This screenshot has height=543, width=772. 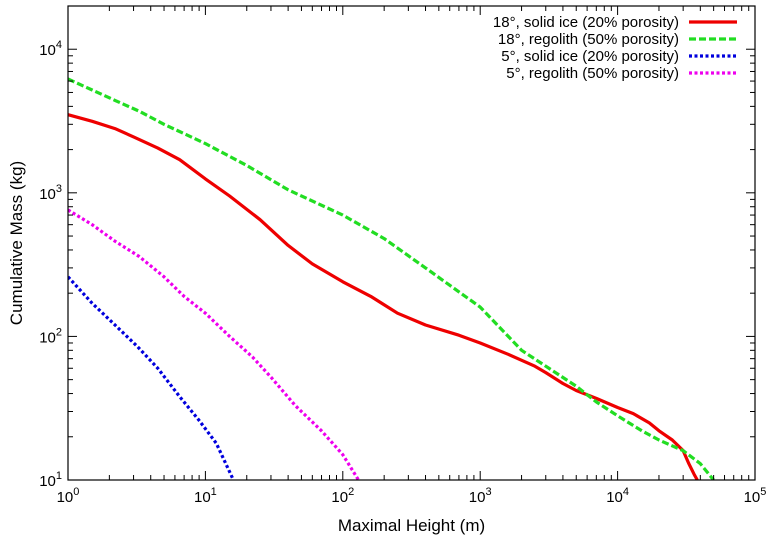 I want to click on x-tick-label: 10⁴, so click(x=617, y=496).